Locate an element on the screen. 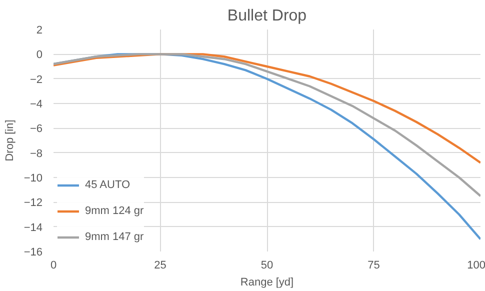 This screenshot has height=291, width=485. y-axis-title: Drop [in] is located at coordinates (10, 141).